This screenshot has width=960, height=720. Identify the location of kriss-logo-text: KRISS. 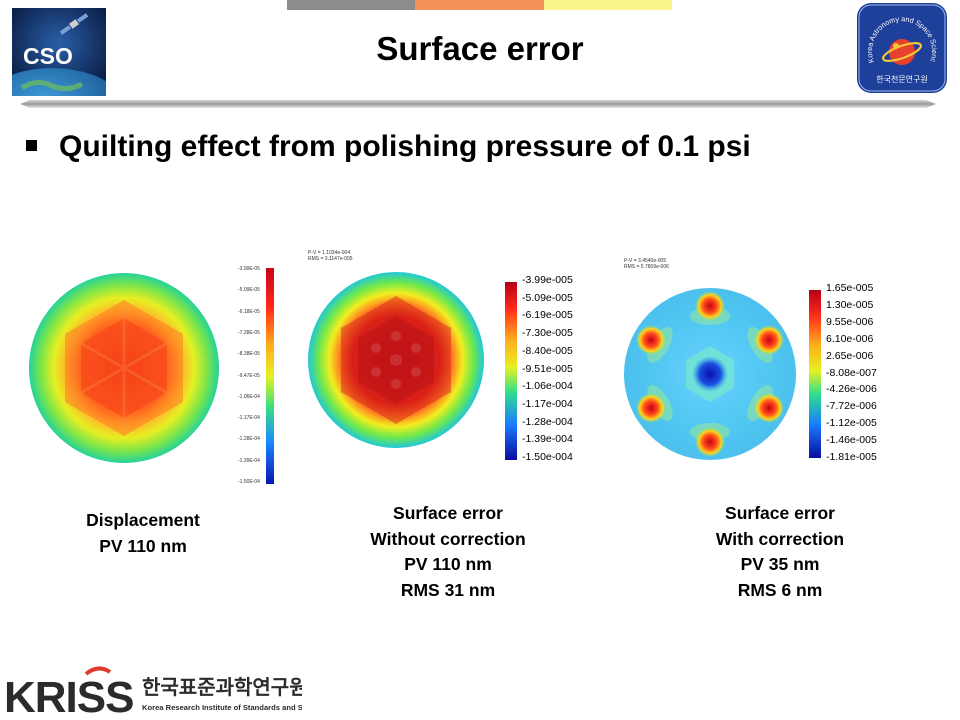
(68, 696).